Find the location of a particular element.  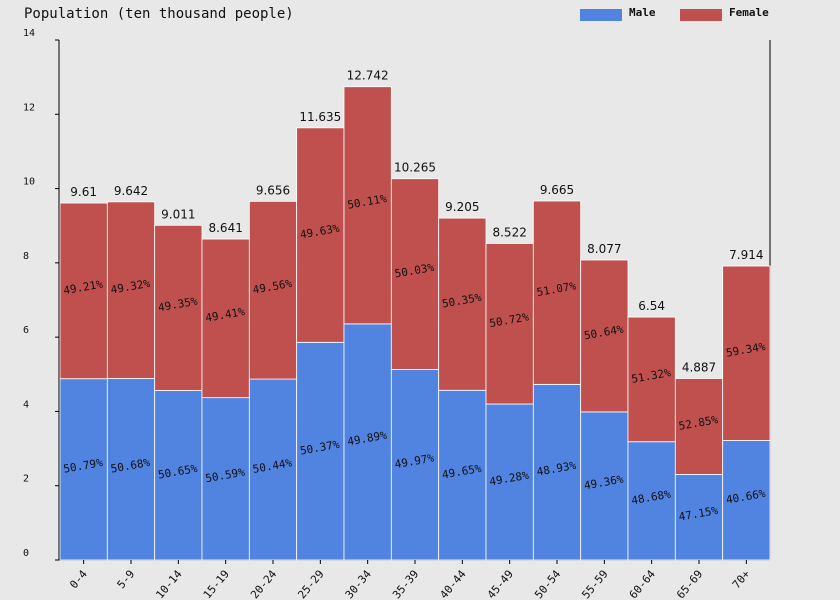

total-label: 9.205 is located at coordinates (462, 207).